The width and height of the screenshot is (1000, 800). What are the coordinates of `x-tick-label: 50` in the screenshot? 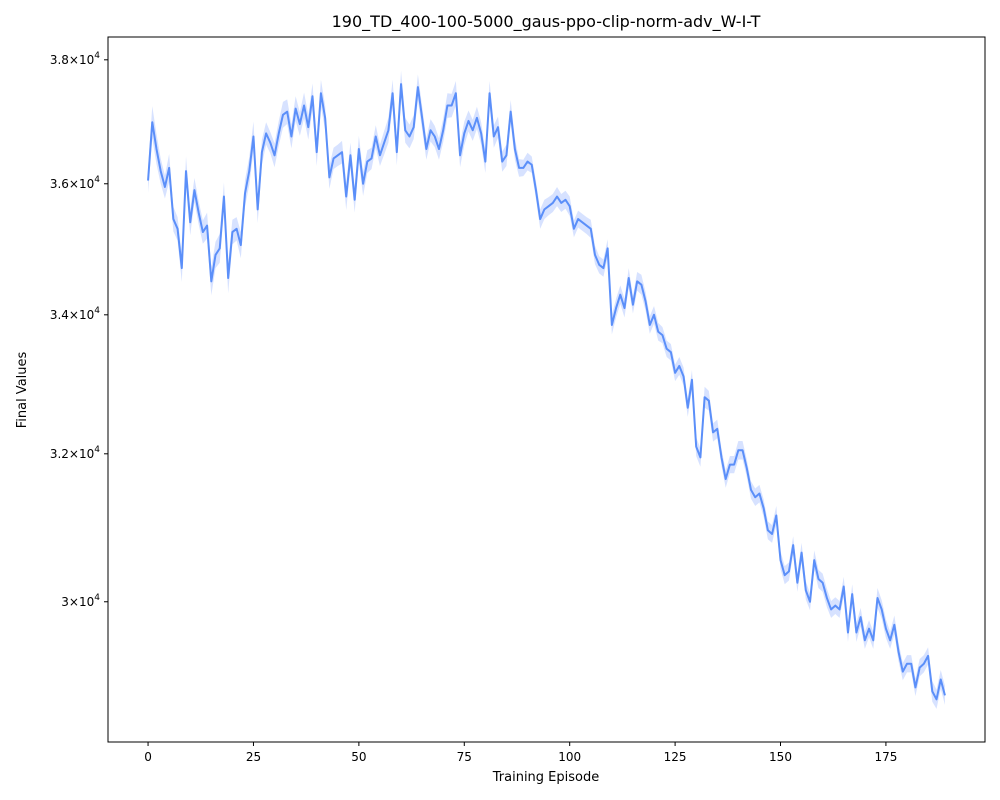 It's located at (358, 757).